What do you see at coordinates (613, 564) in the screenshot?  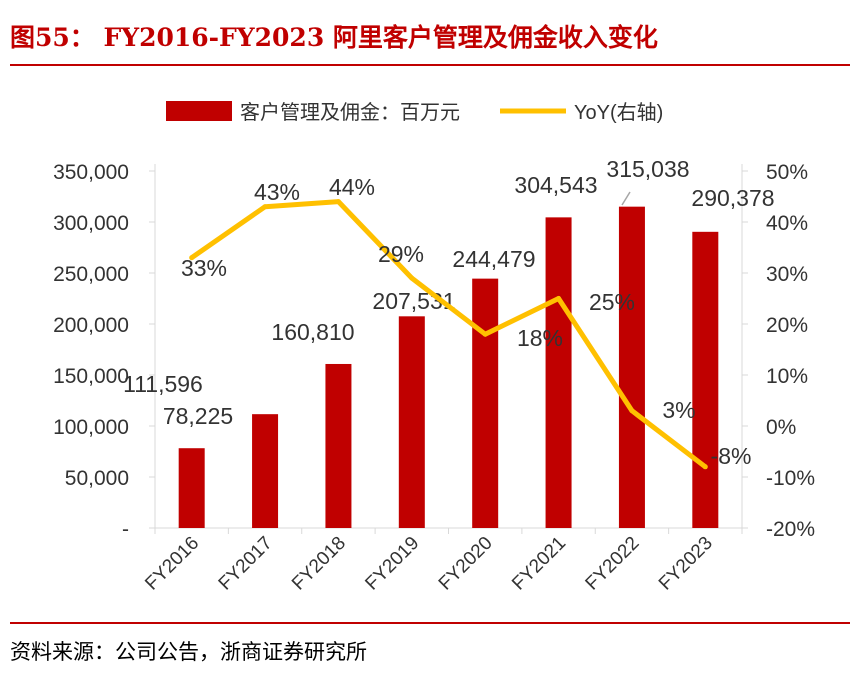 I see `x-tick-label: FY2022` at bounding box center [613, 564].